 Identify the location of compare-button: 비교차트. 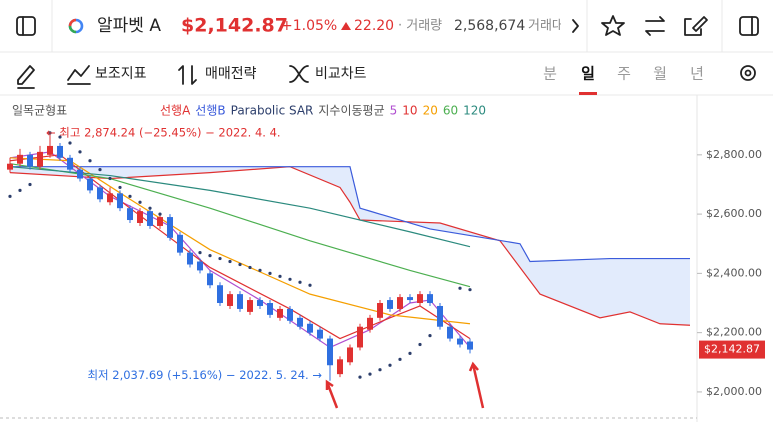
(341, 74).